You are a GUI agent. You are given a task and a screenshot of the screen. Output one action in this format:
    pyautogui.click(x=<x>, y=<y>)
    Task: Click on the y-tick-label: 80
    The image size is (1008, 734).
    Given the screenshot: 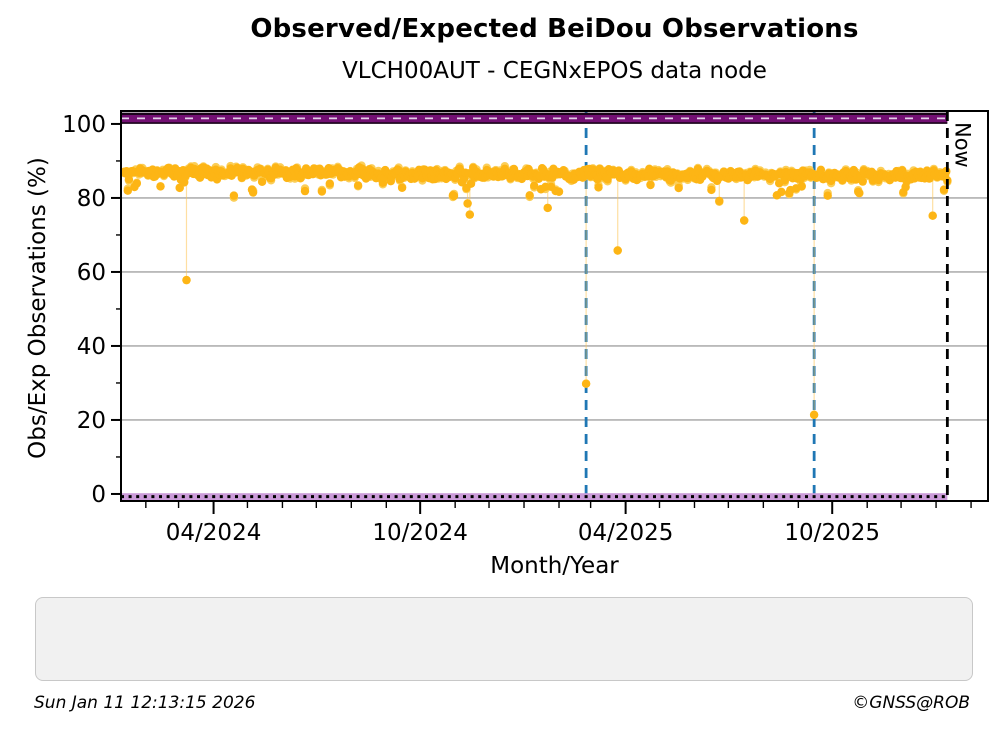 What is the action you would take?
    pyautogui.click(x=91, y=199)
    